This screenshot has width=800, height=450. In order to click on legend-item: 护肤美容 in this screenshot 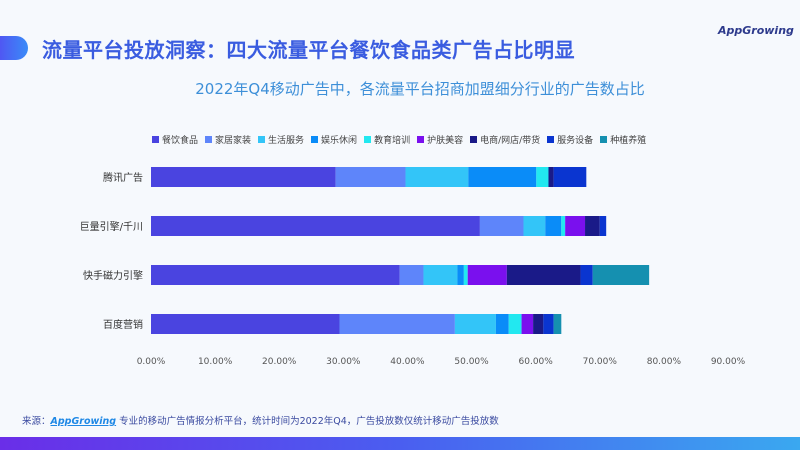, I will do `click(440, 139)`.